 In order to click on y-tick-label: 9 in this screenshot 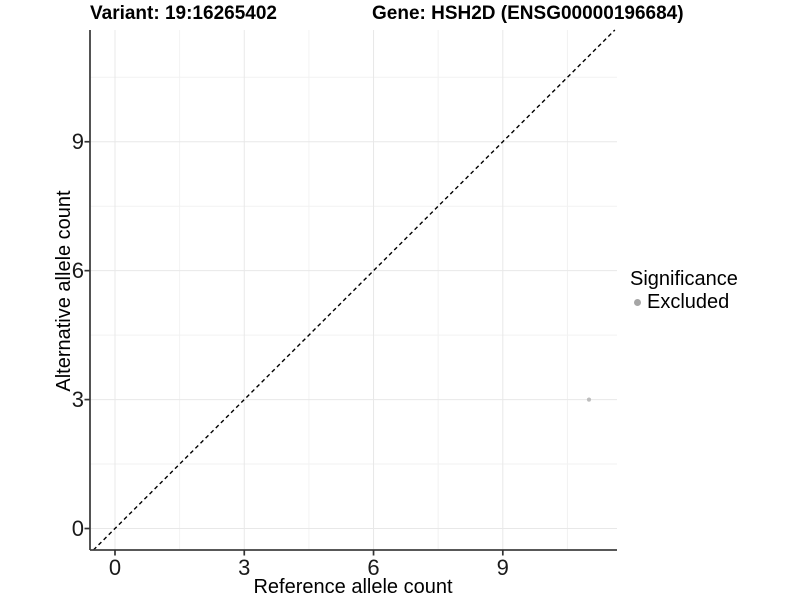, I will do `click(77, 141)`.